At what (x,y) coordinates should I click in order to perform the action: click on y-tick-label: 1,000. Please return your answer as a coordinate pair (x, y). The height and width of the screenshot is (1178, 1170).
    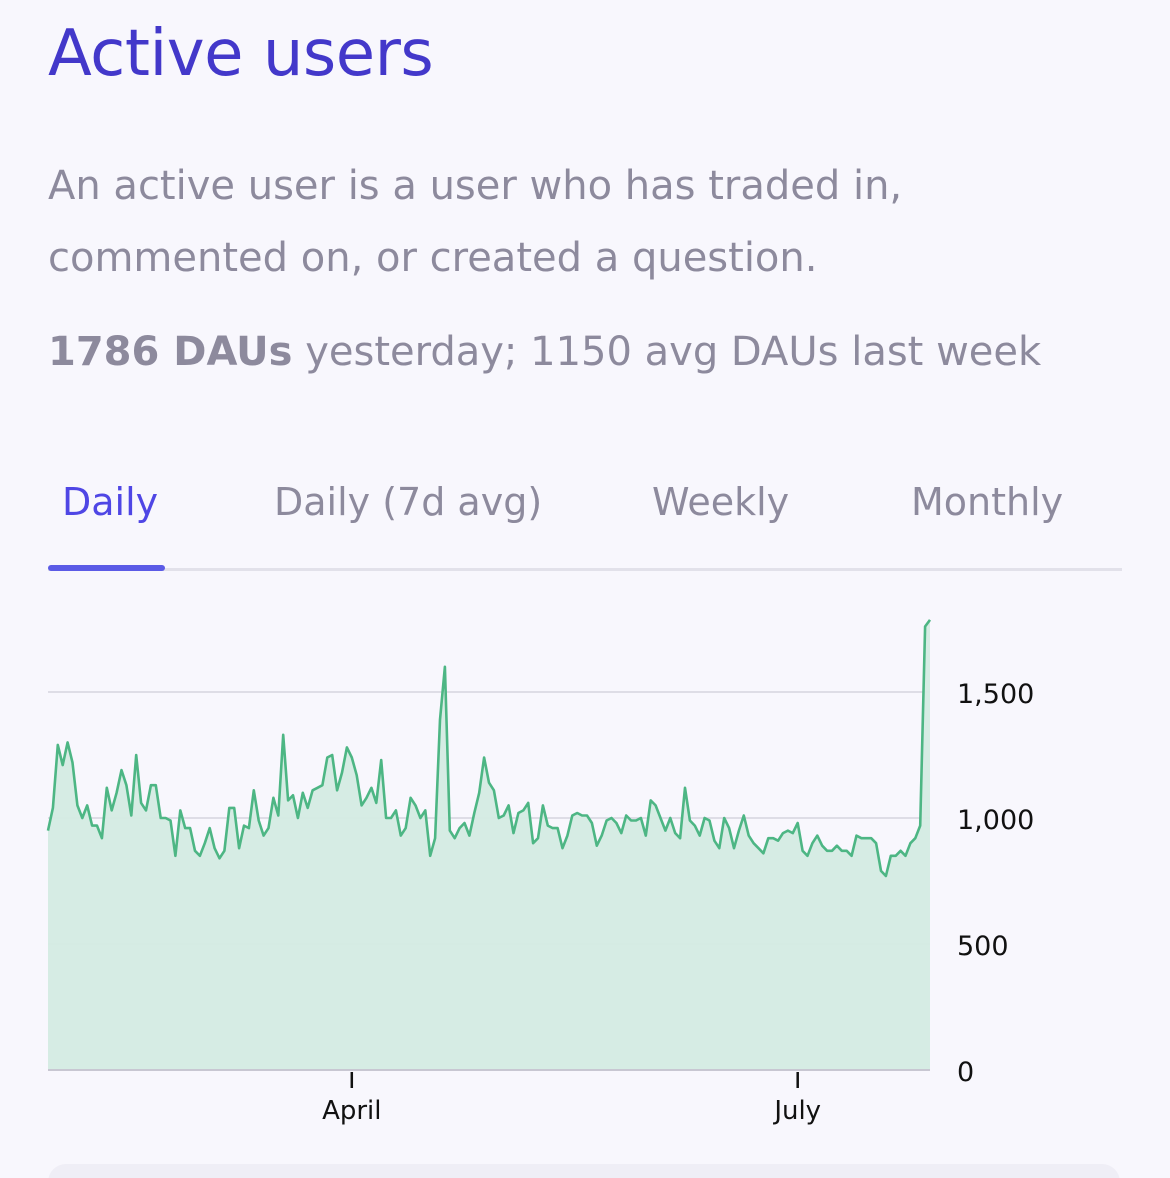
    Looking at the image, I should click on (995, 820).